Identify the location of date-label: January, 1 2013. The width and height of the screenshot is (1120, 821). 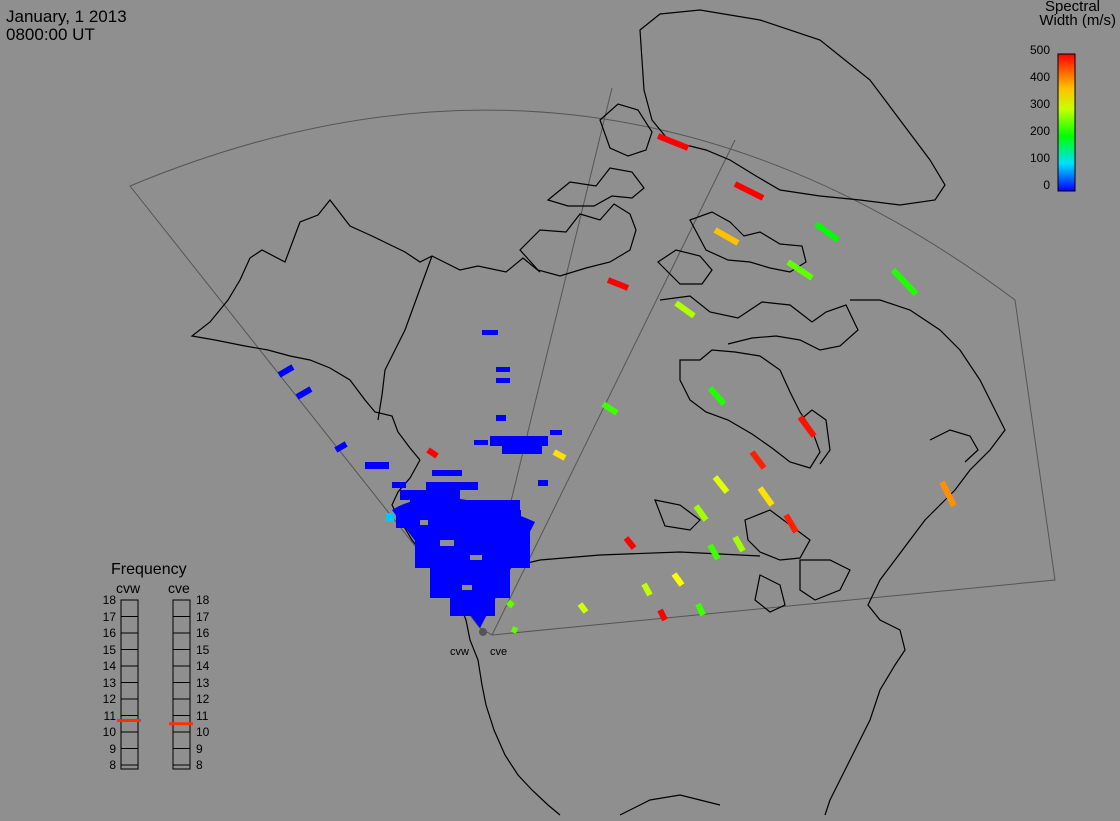
(66, 16).